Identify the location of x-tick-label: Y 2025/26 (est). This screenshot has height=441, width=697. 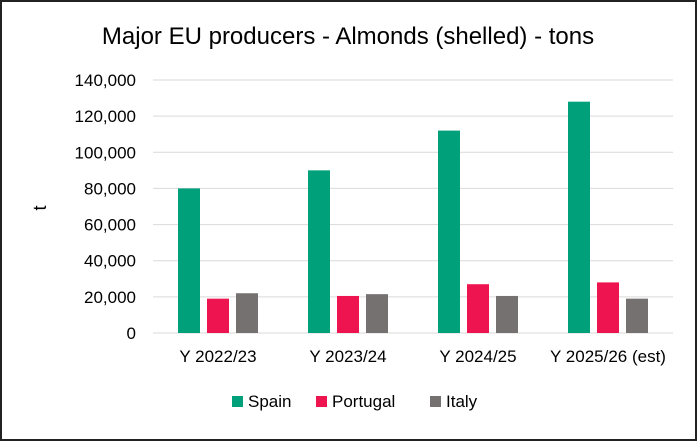
(608, 356).